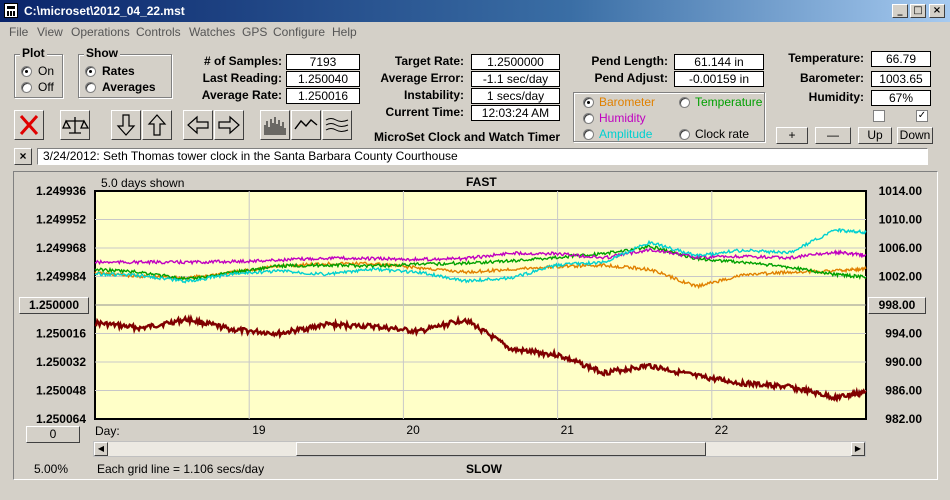  I want to click on overlay-barometer-radio, so click(588, 102).